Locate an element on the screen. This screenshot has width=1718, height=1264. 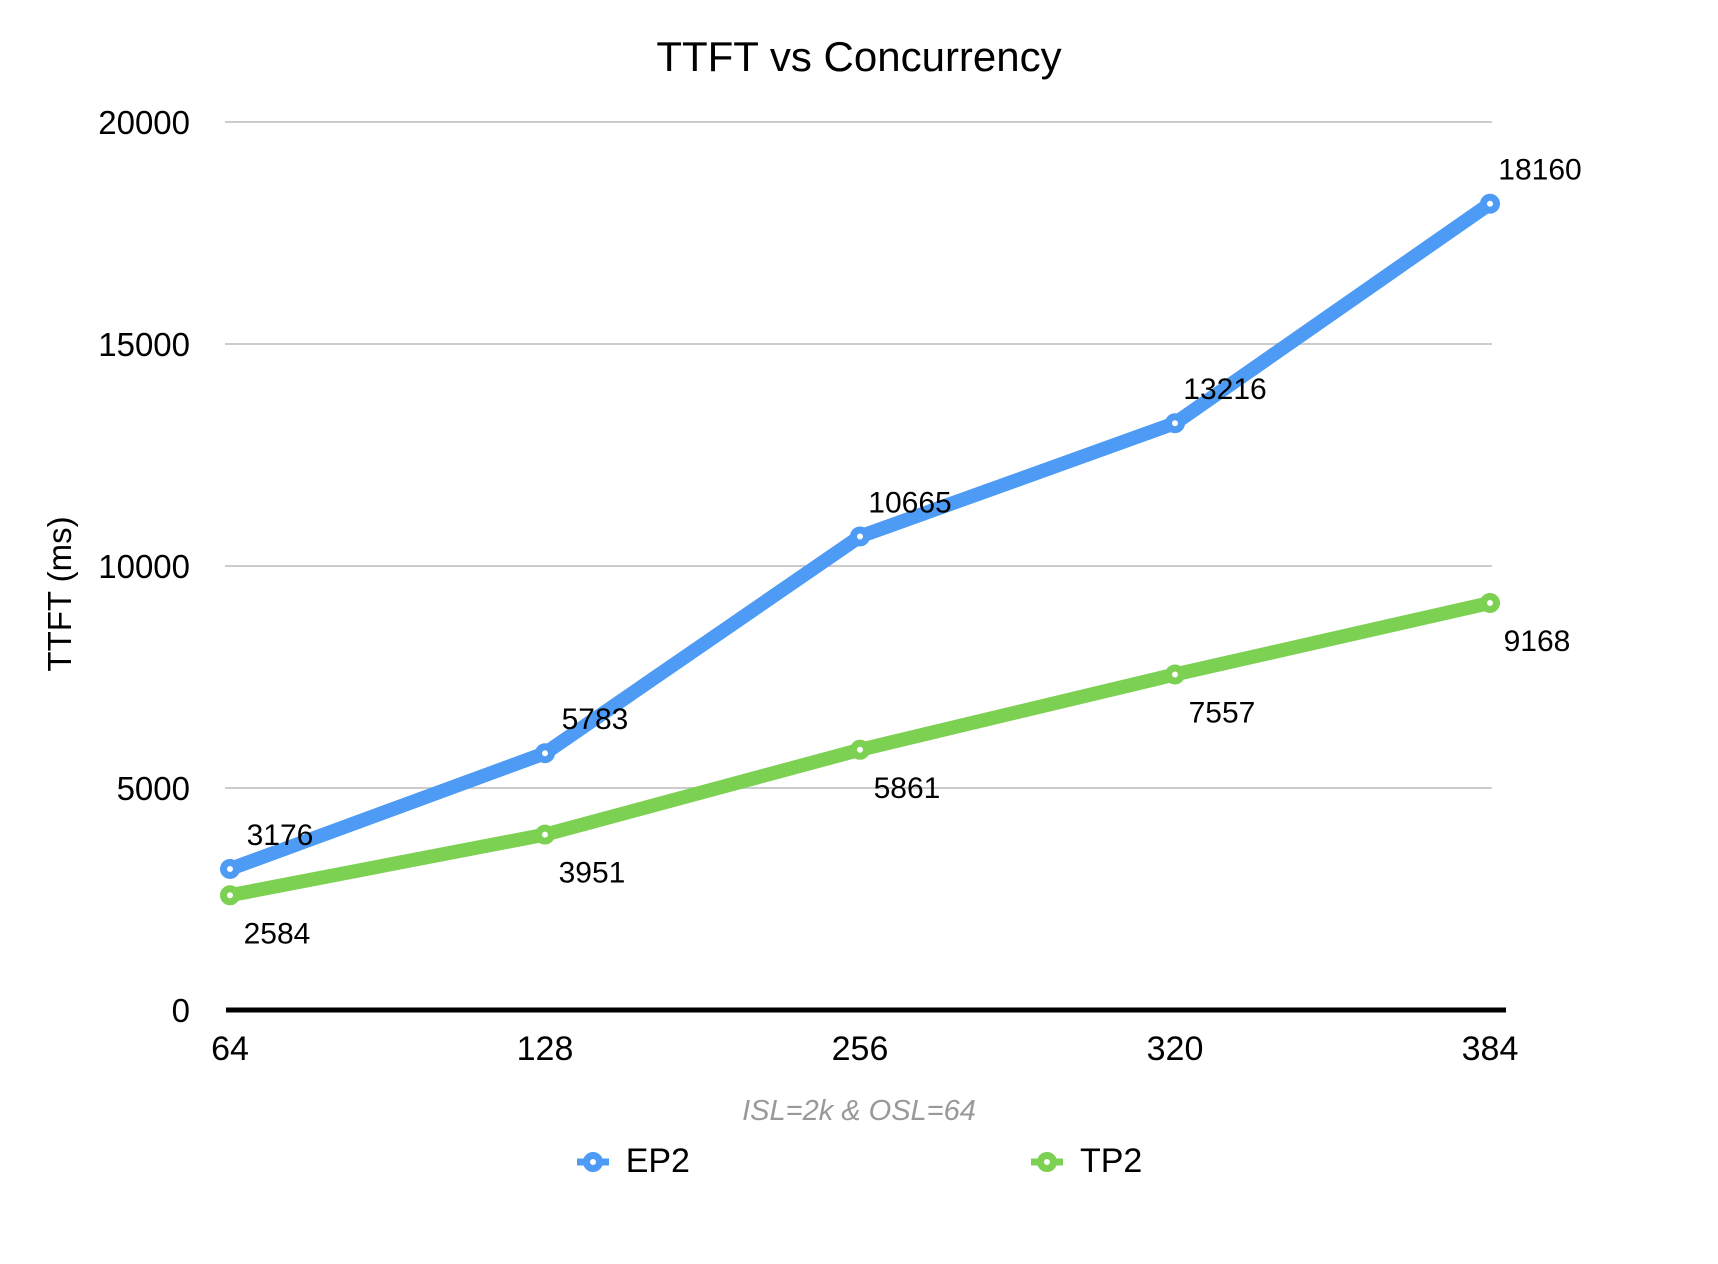
chart-title: TTFT vs Concurrency is located at coordinates (859, 56).